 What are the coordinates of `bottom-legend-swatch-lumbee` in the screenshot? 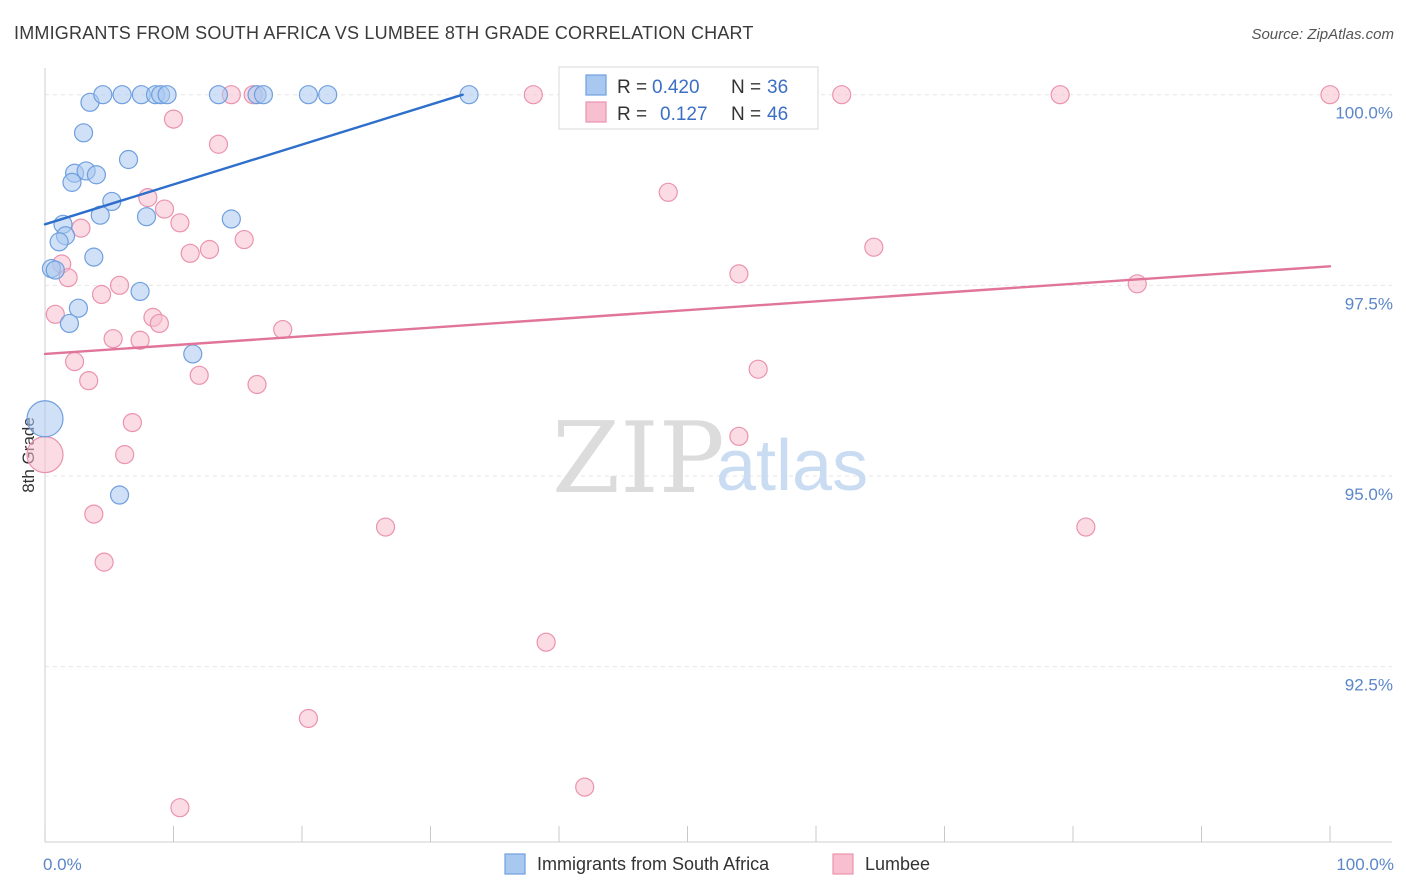 It's located at (843, 864).